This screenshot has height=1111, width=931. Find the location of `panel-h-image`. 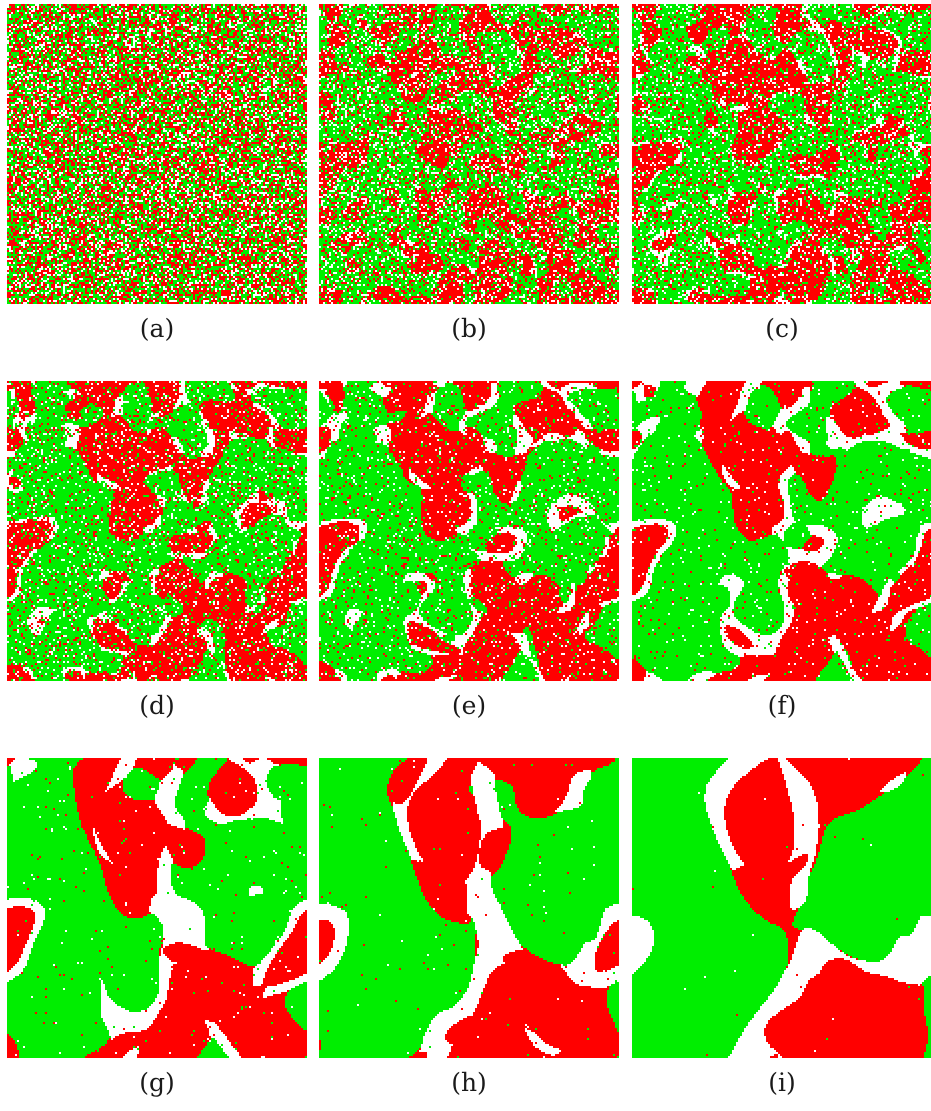

panel-h-image is located at coordinates (469, 908).